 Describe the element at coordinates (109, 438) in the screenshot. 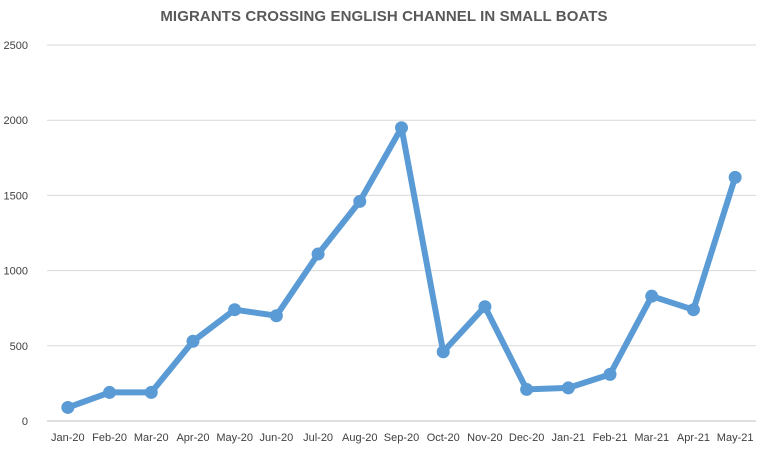

I see `x-tick-label: Feb-20` at that location.